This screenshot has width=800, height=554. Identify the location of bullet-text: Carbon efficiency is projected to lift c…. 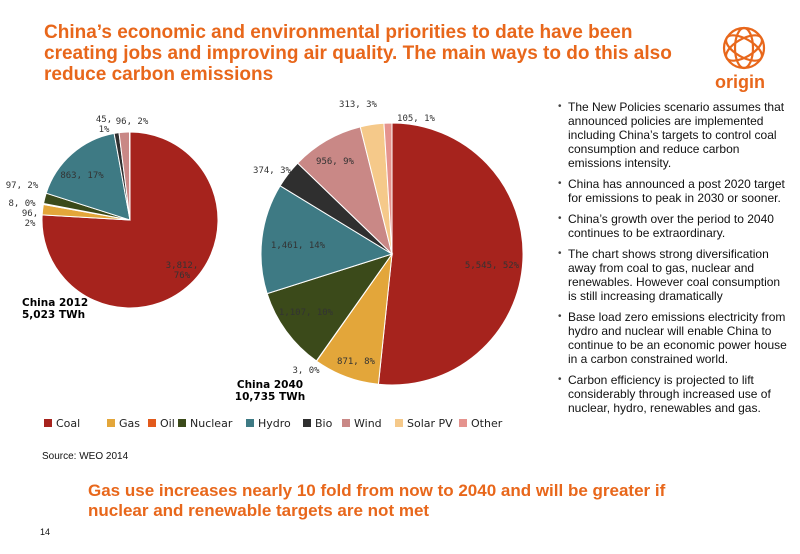
(669, 394).